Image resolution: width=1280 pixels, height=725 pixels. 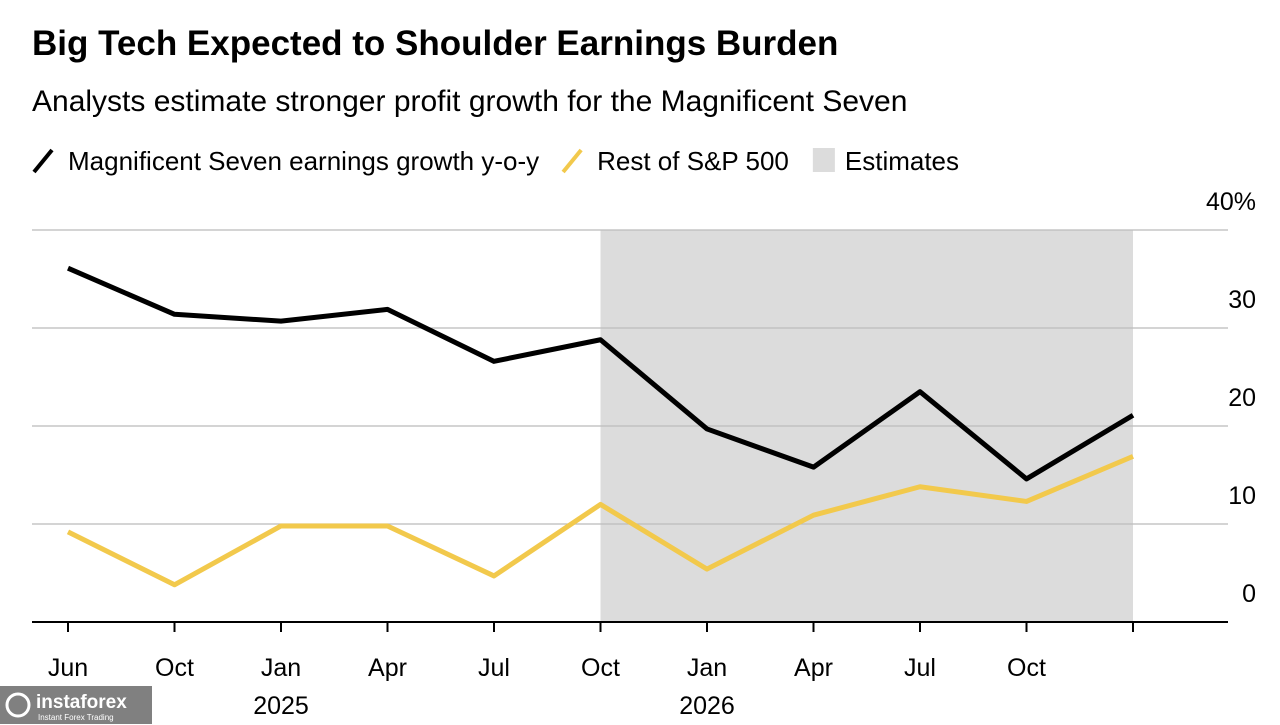 I want to click on watermark-name: instaforex, so click(x=81, y=702).